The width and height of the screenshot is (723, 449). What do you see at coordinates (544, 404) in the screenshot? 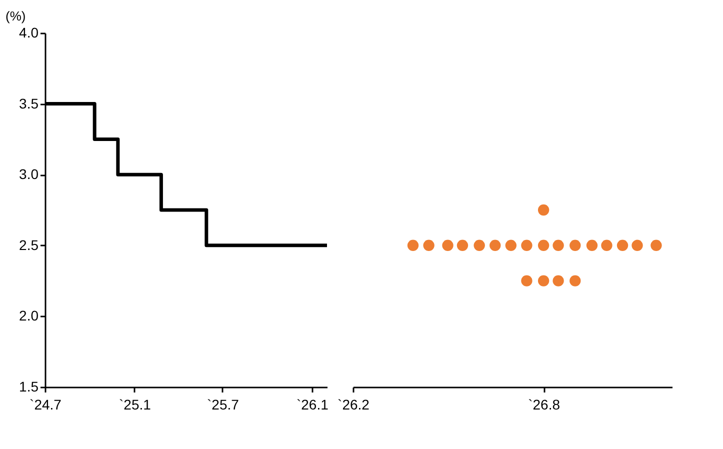
I see `x-tick-label: `26.8` at bounding box center [544, 404].